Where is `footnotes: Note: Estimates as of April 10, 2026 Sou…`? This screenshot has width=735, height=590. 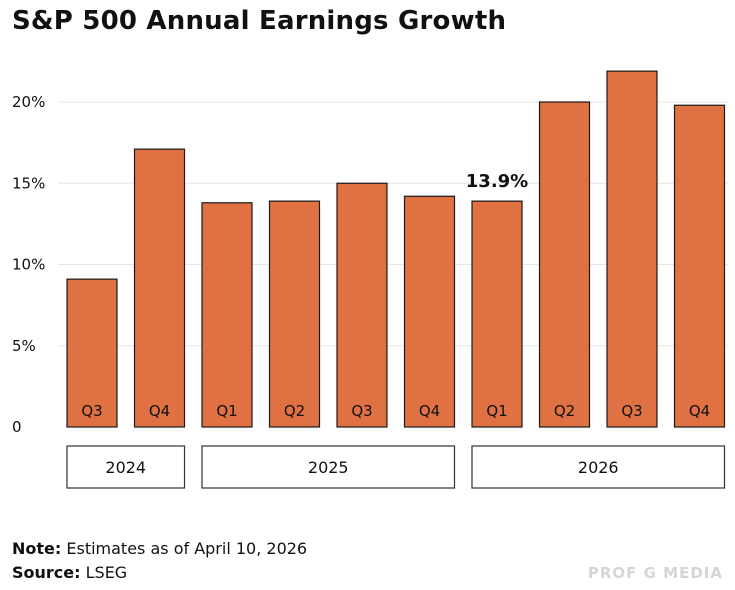
footnotes: Note: Estimates as of April 10, 2026 Sou… is located at coordinates (159, 561).